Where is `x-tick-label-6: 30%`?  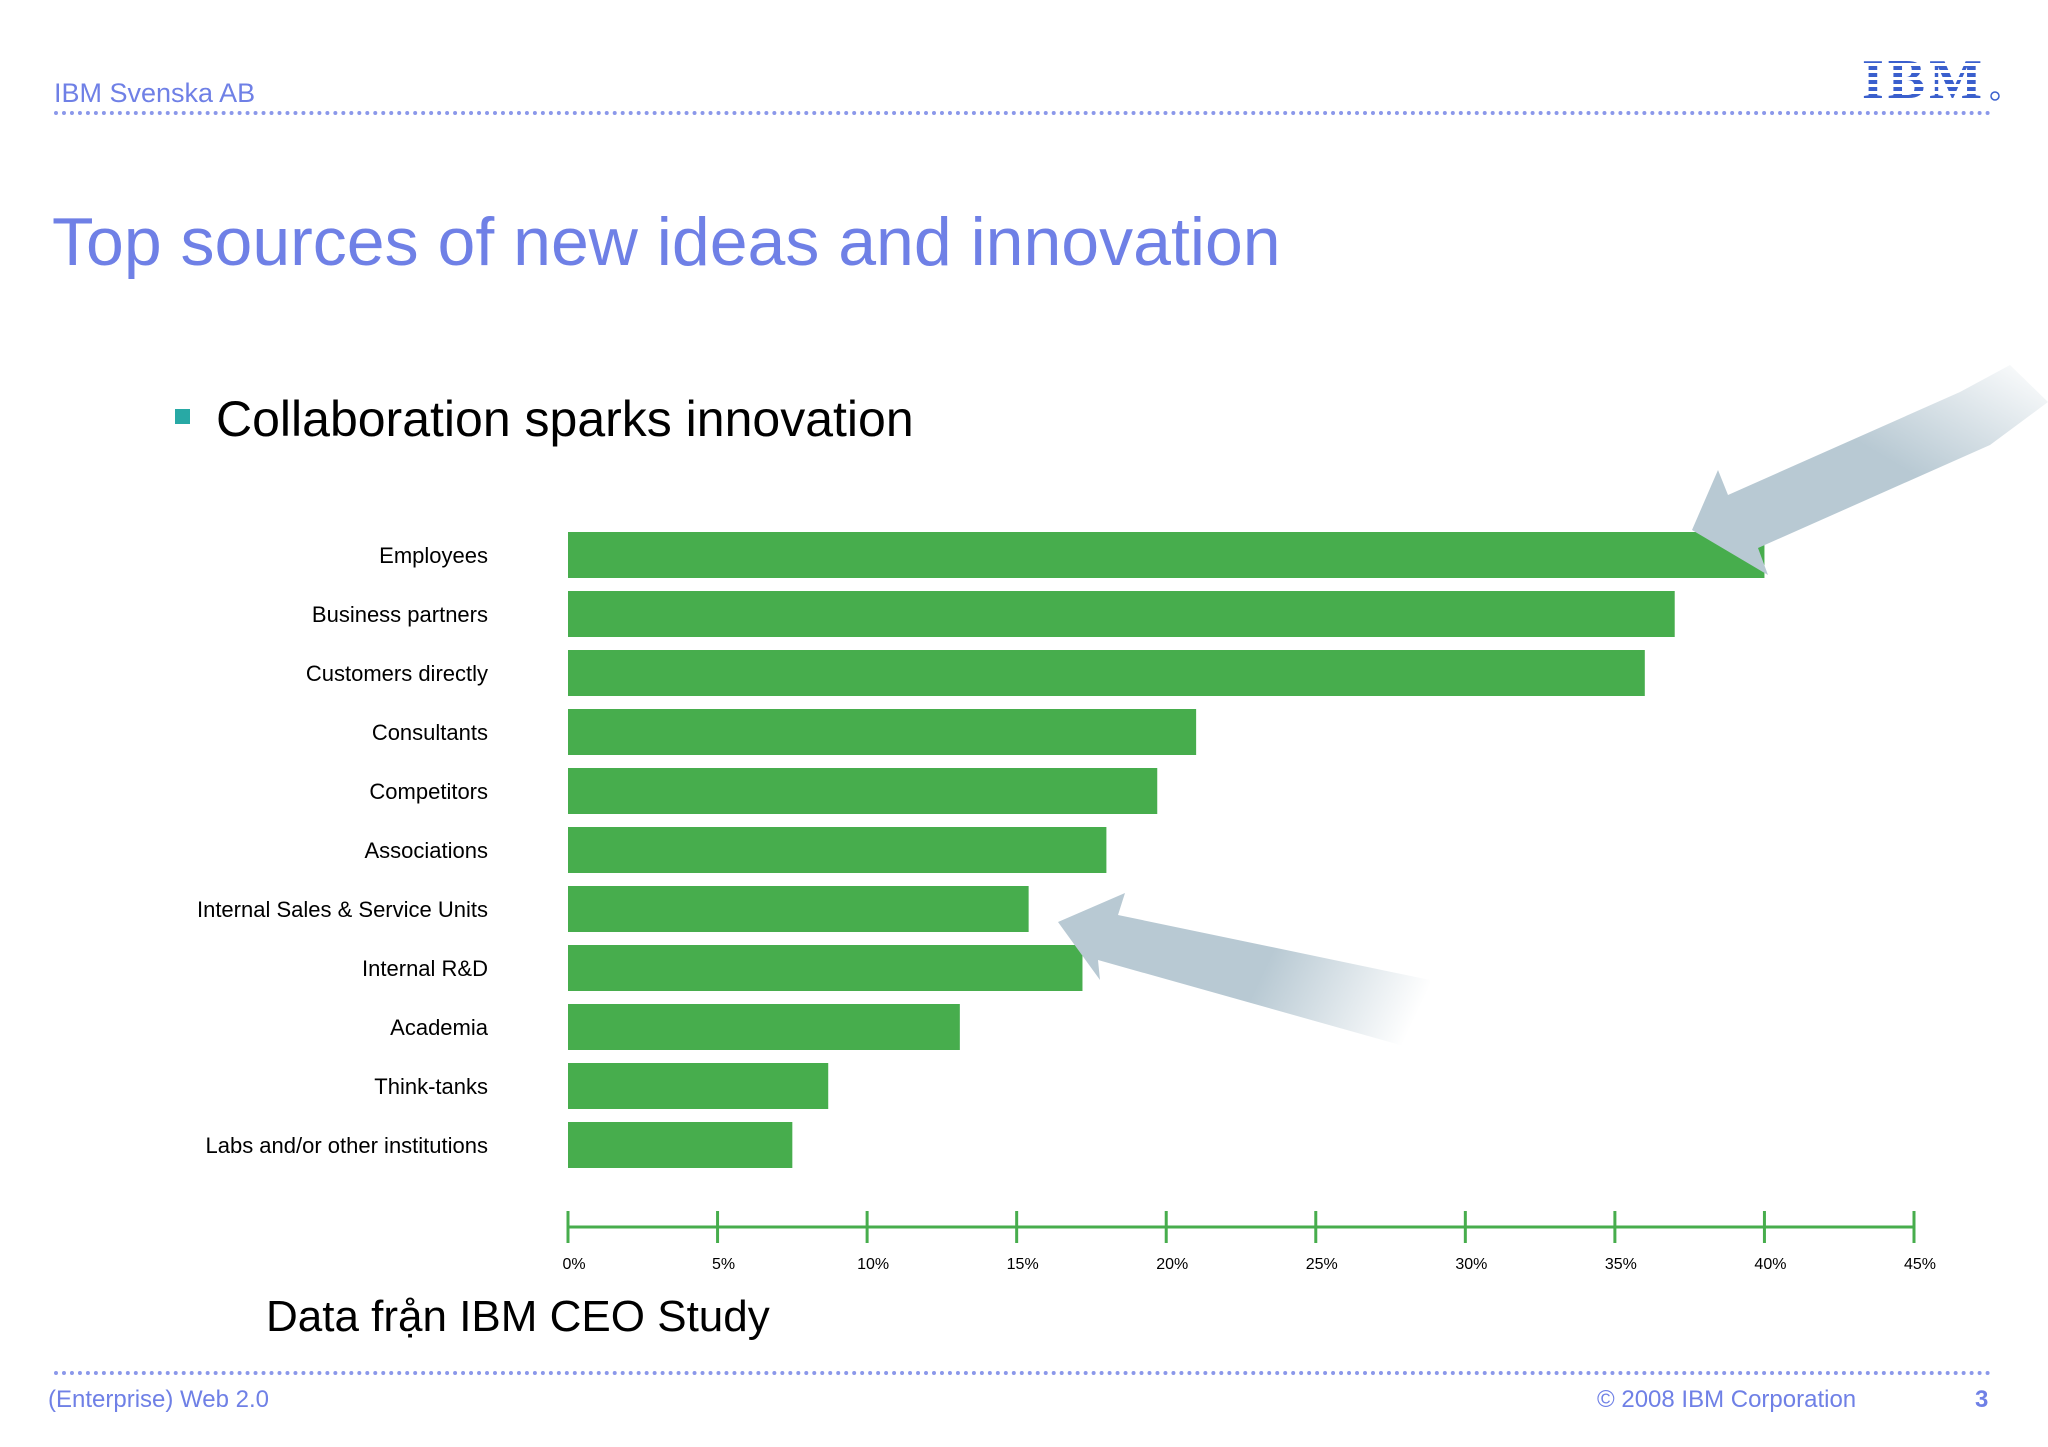 x-tick-label-6: 30% is located at coordinates (1471, 1264).